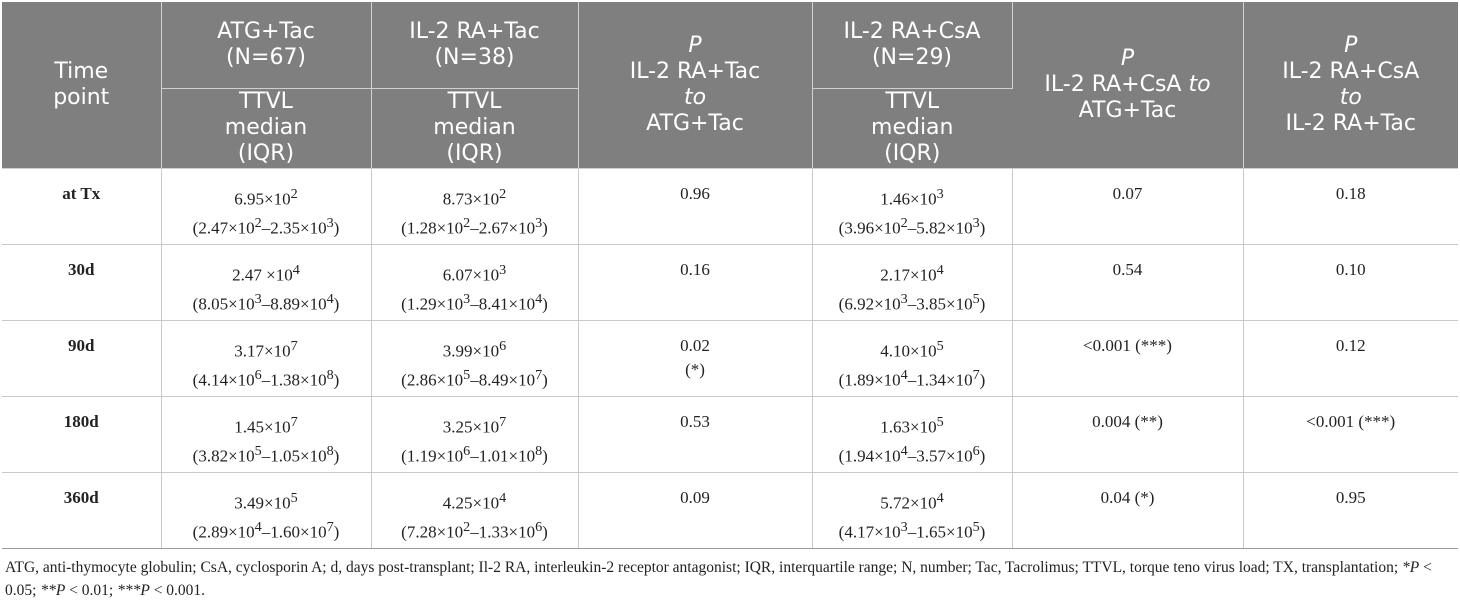  What do you see at coordinates (266, 128) in the screenshot?
I see `header-ttvl-median-atg: TTVL median (IQR)` at bounding box center [266, 128].